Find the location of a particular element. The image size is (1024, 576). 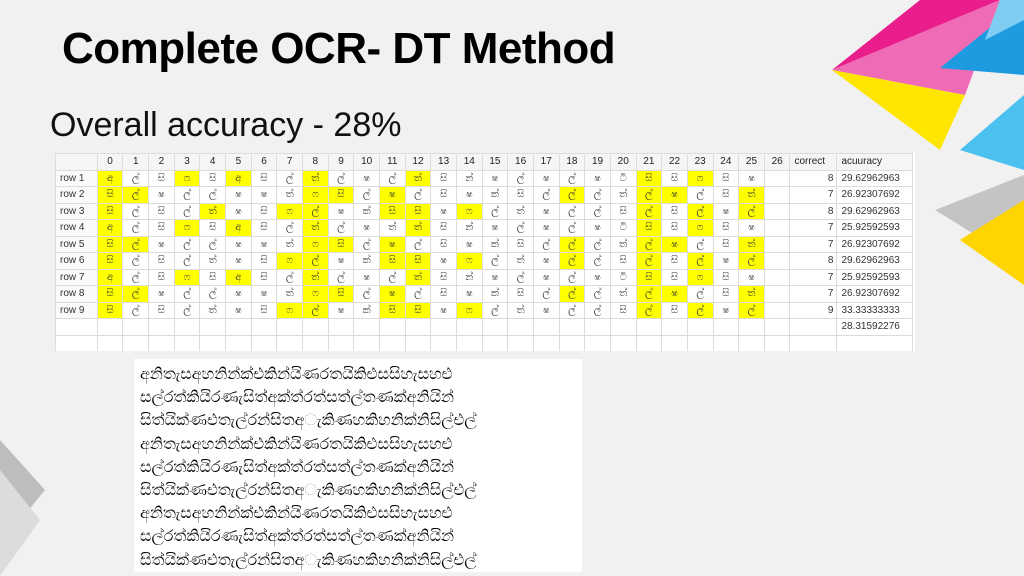

column-header: correct is located at coordinates (813, 162).